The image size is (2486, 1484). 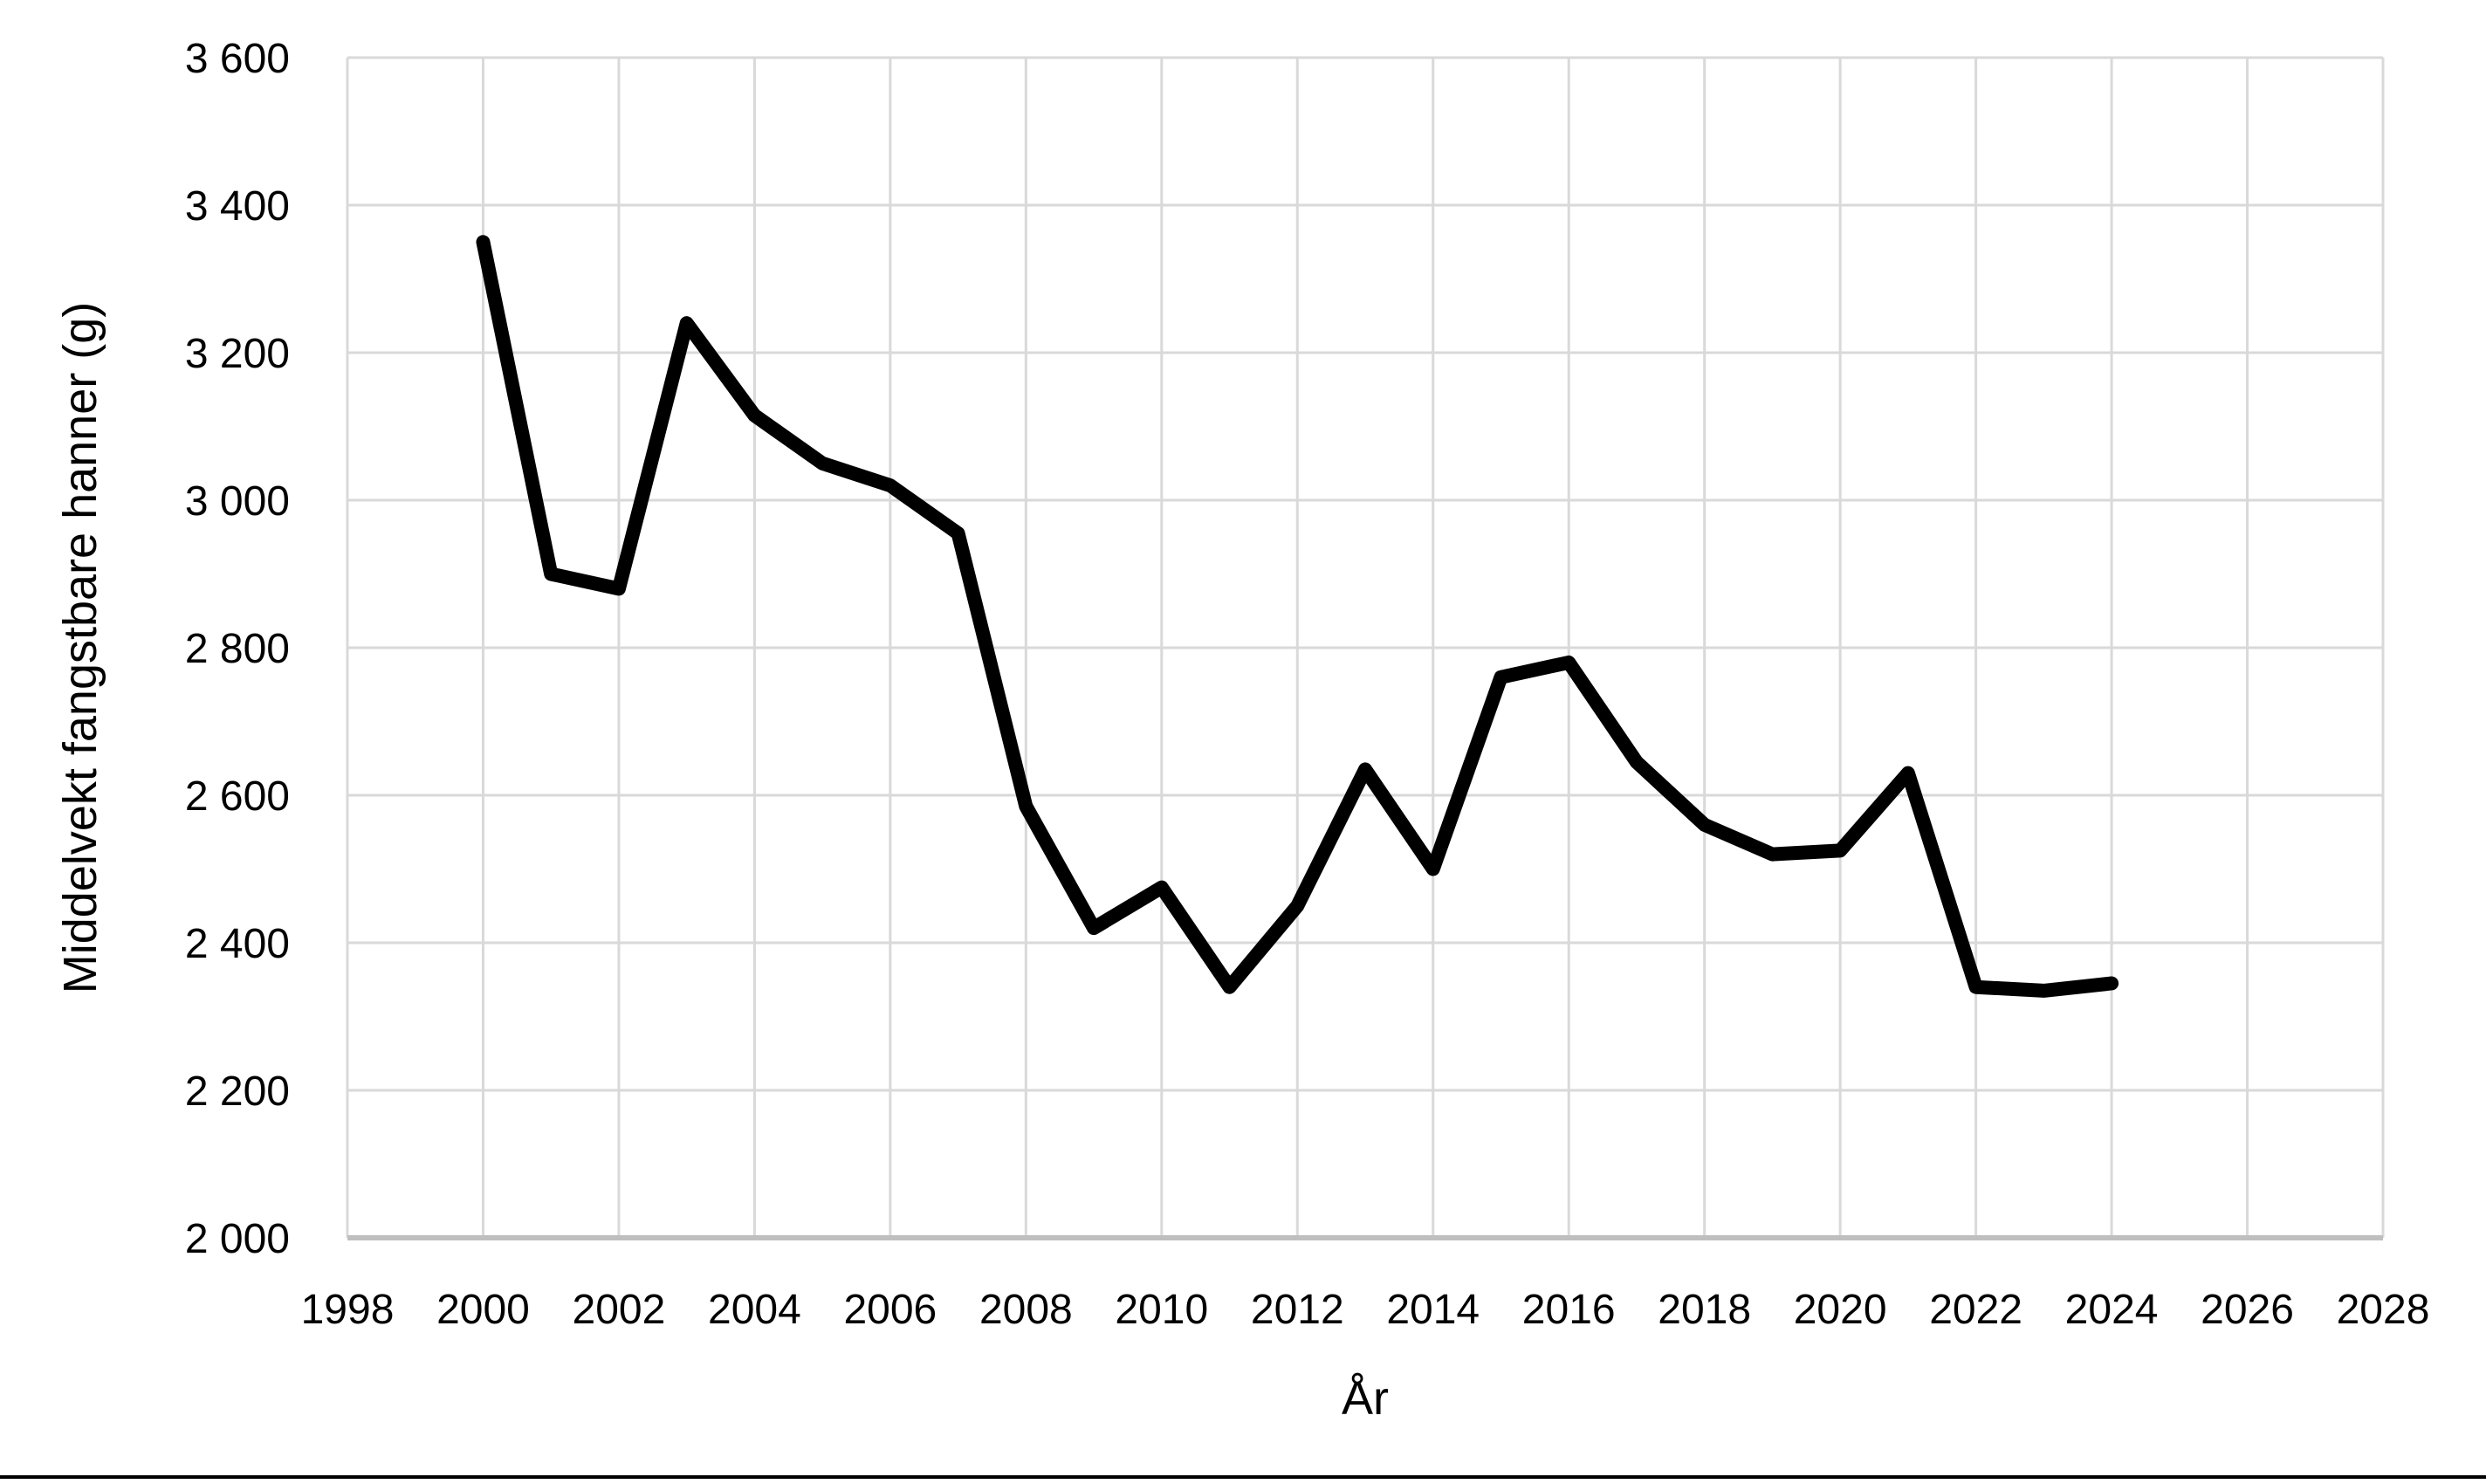 I want to click on x-axis-title: År, so click(x=1365, y=1398).